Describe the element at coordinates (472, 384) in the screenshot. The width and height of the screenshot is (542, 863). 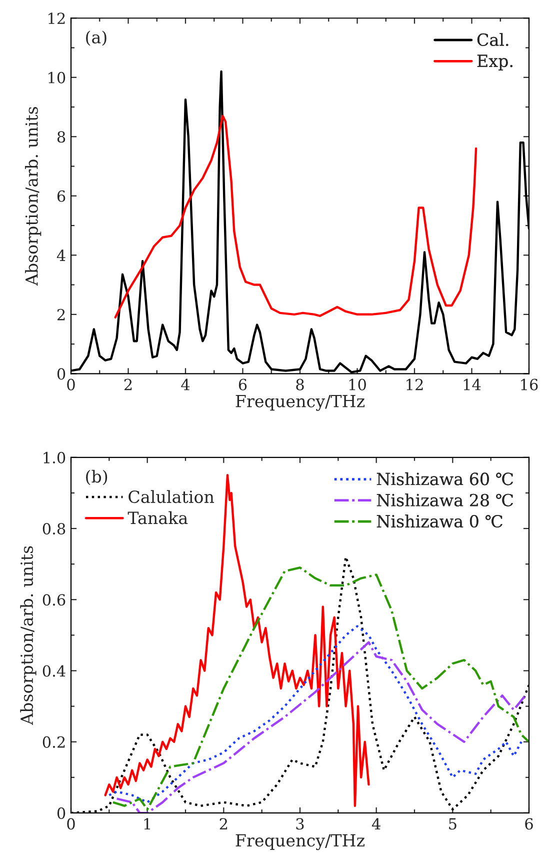
I see `x-tick-label: 14` at that location.